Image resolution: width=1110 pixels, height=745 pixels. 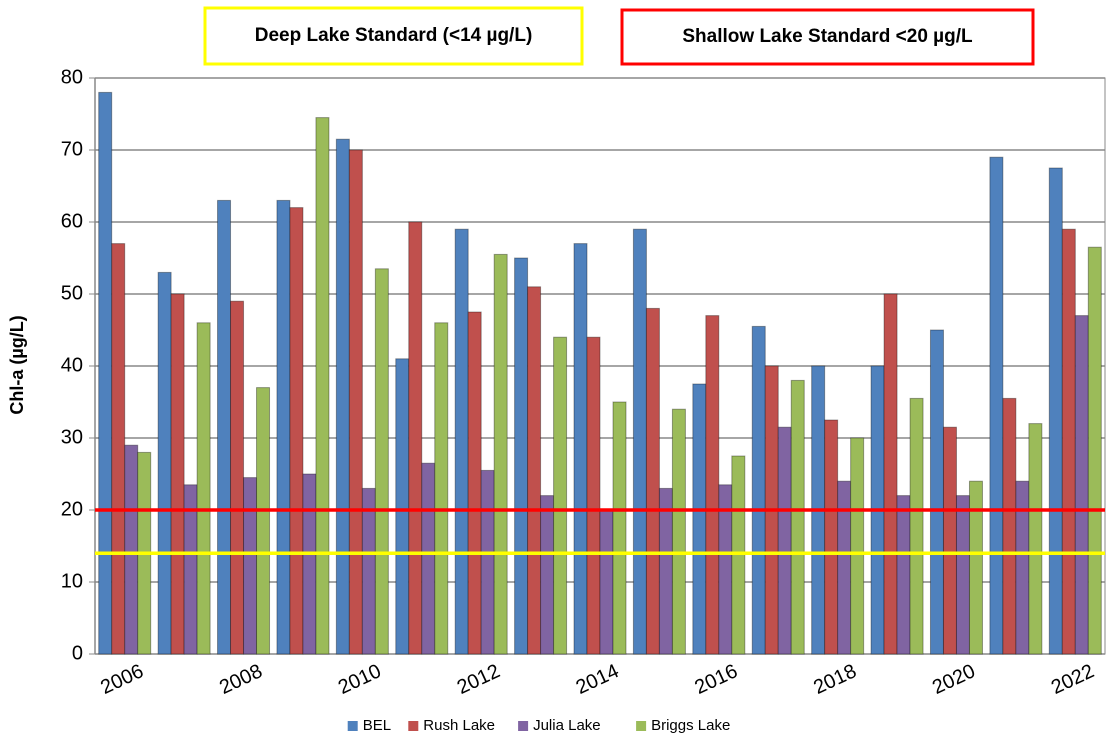 I want to click on legend-label: BEL, so click(x=377, y=725).